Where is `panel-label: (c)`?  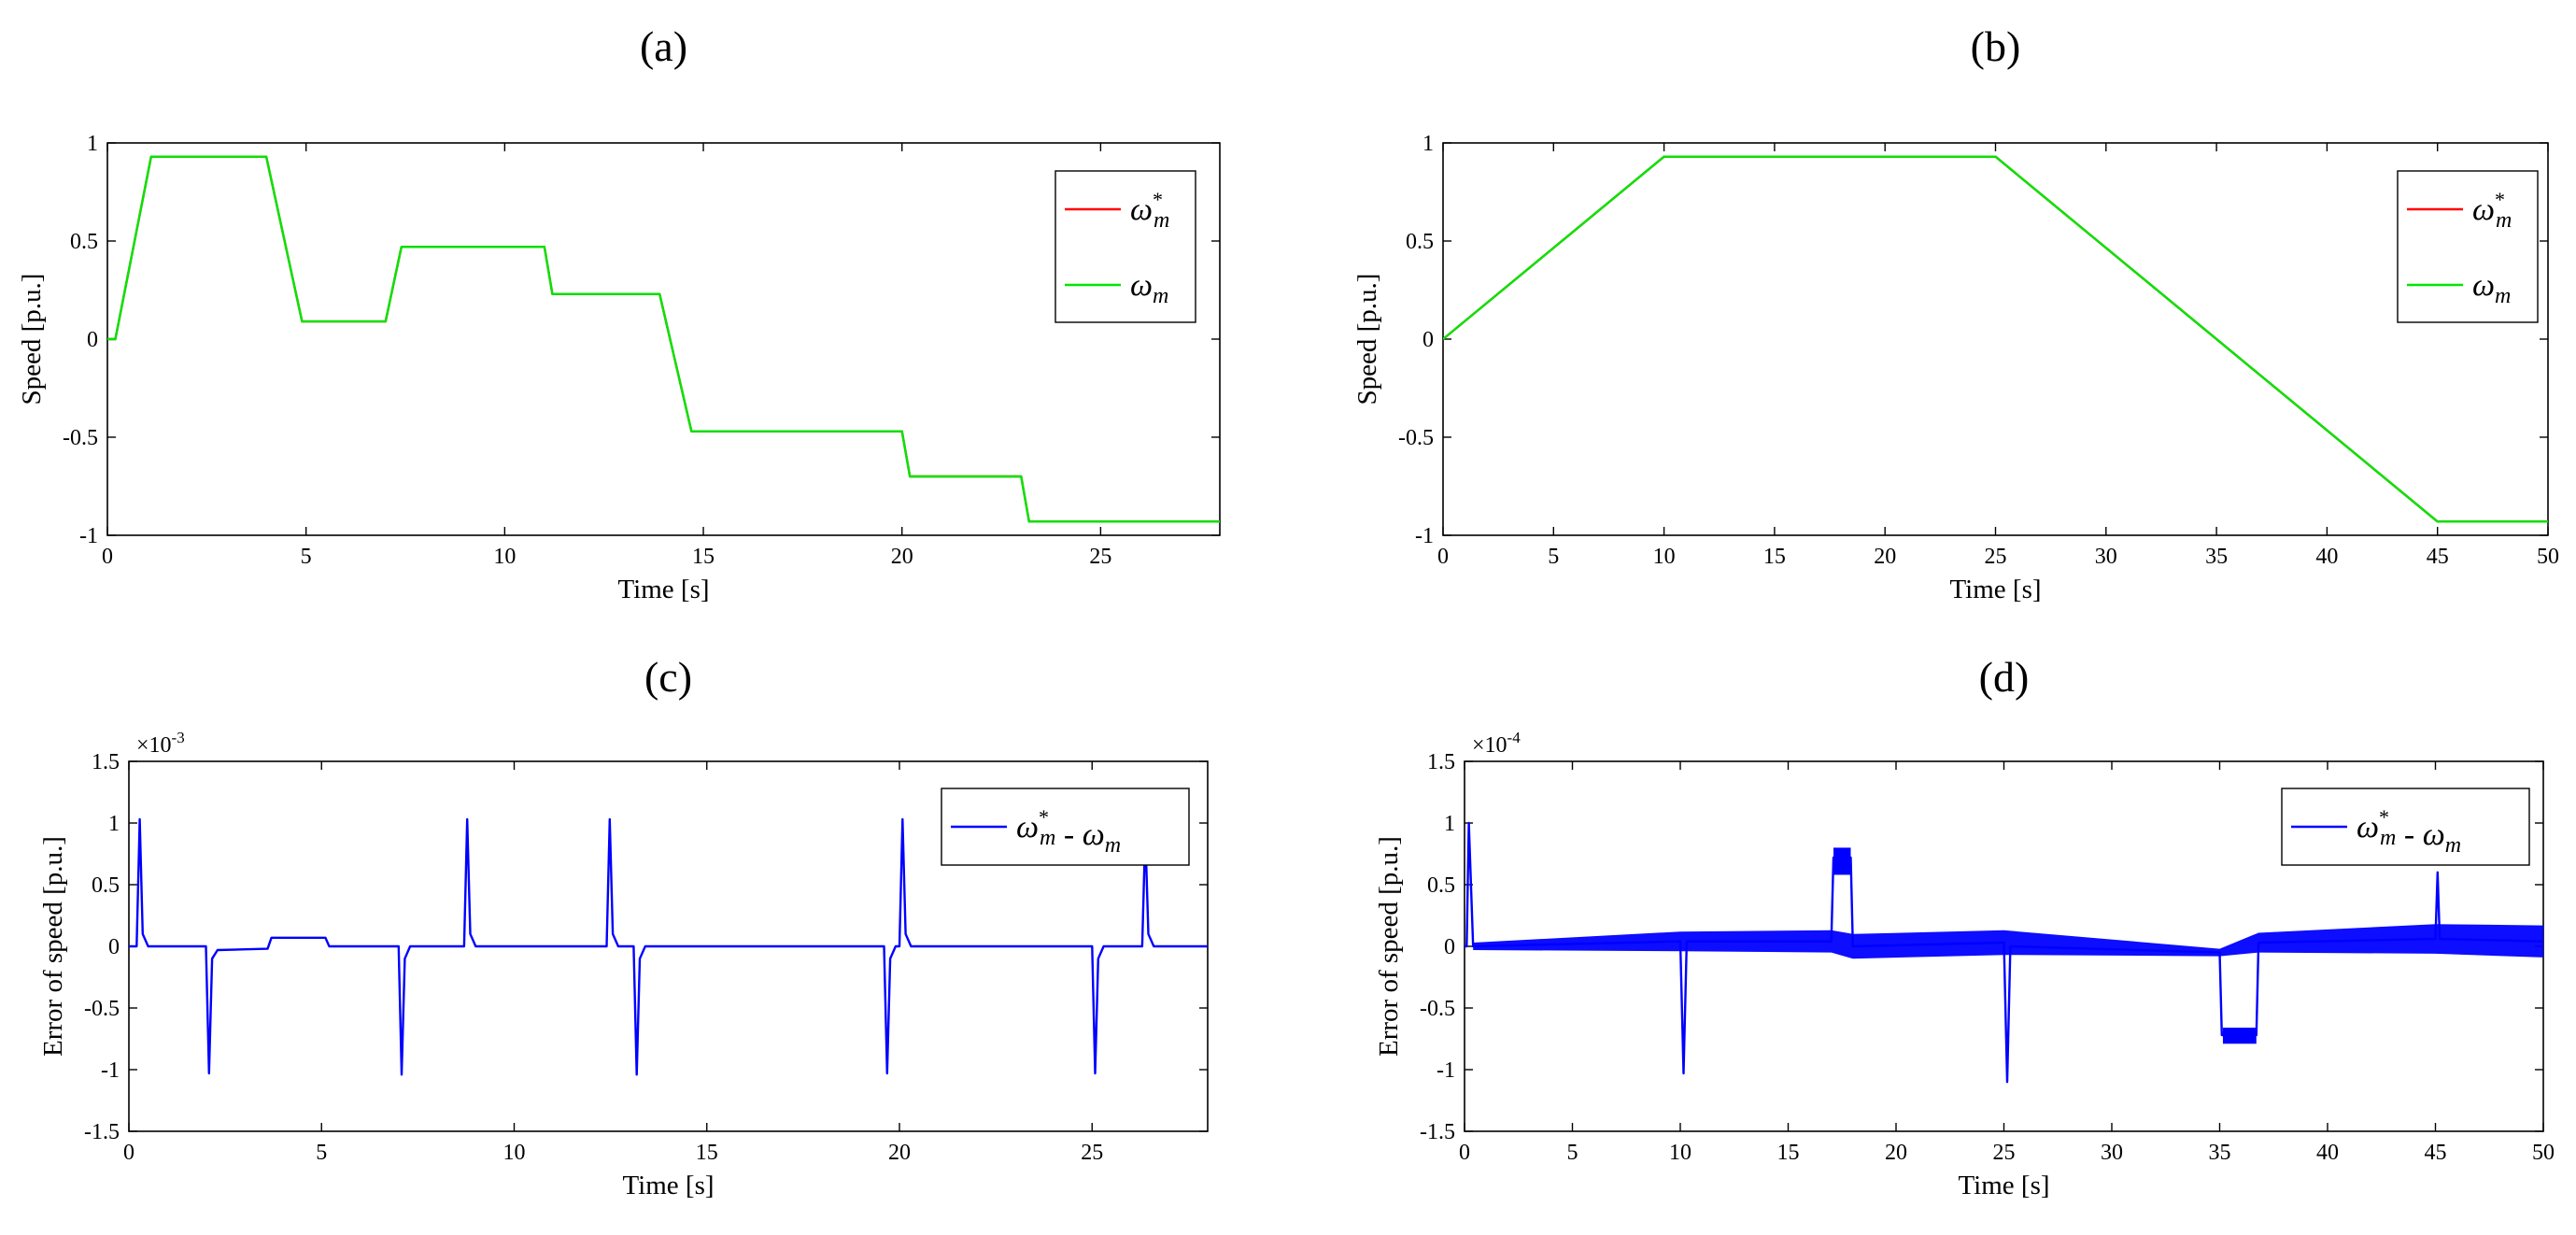 panel-label: (c) is located at coordinates (668, 677).